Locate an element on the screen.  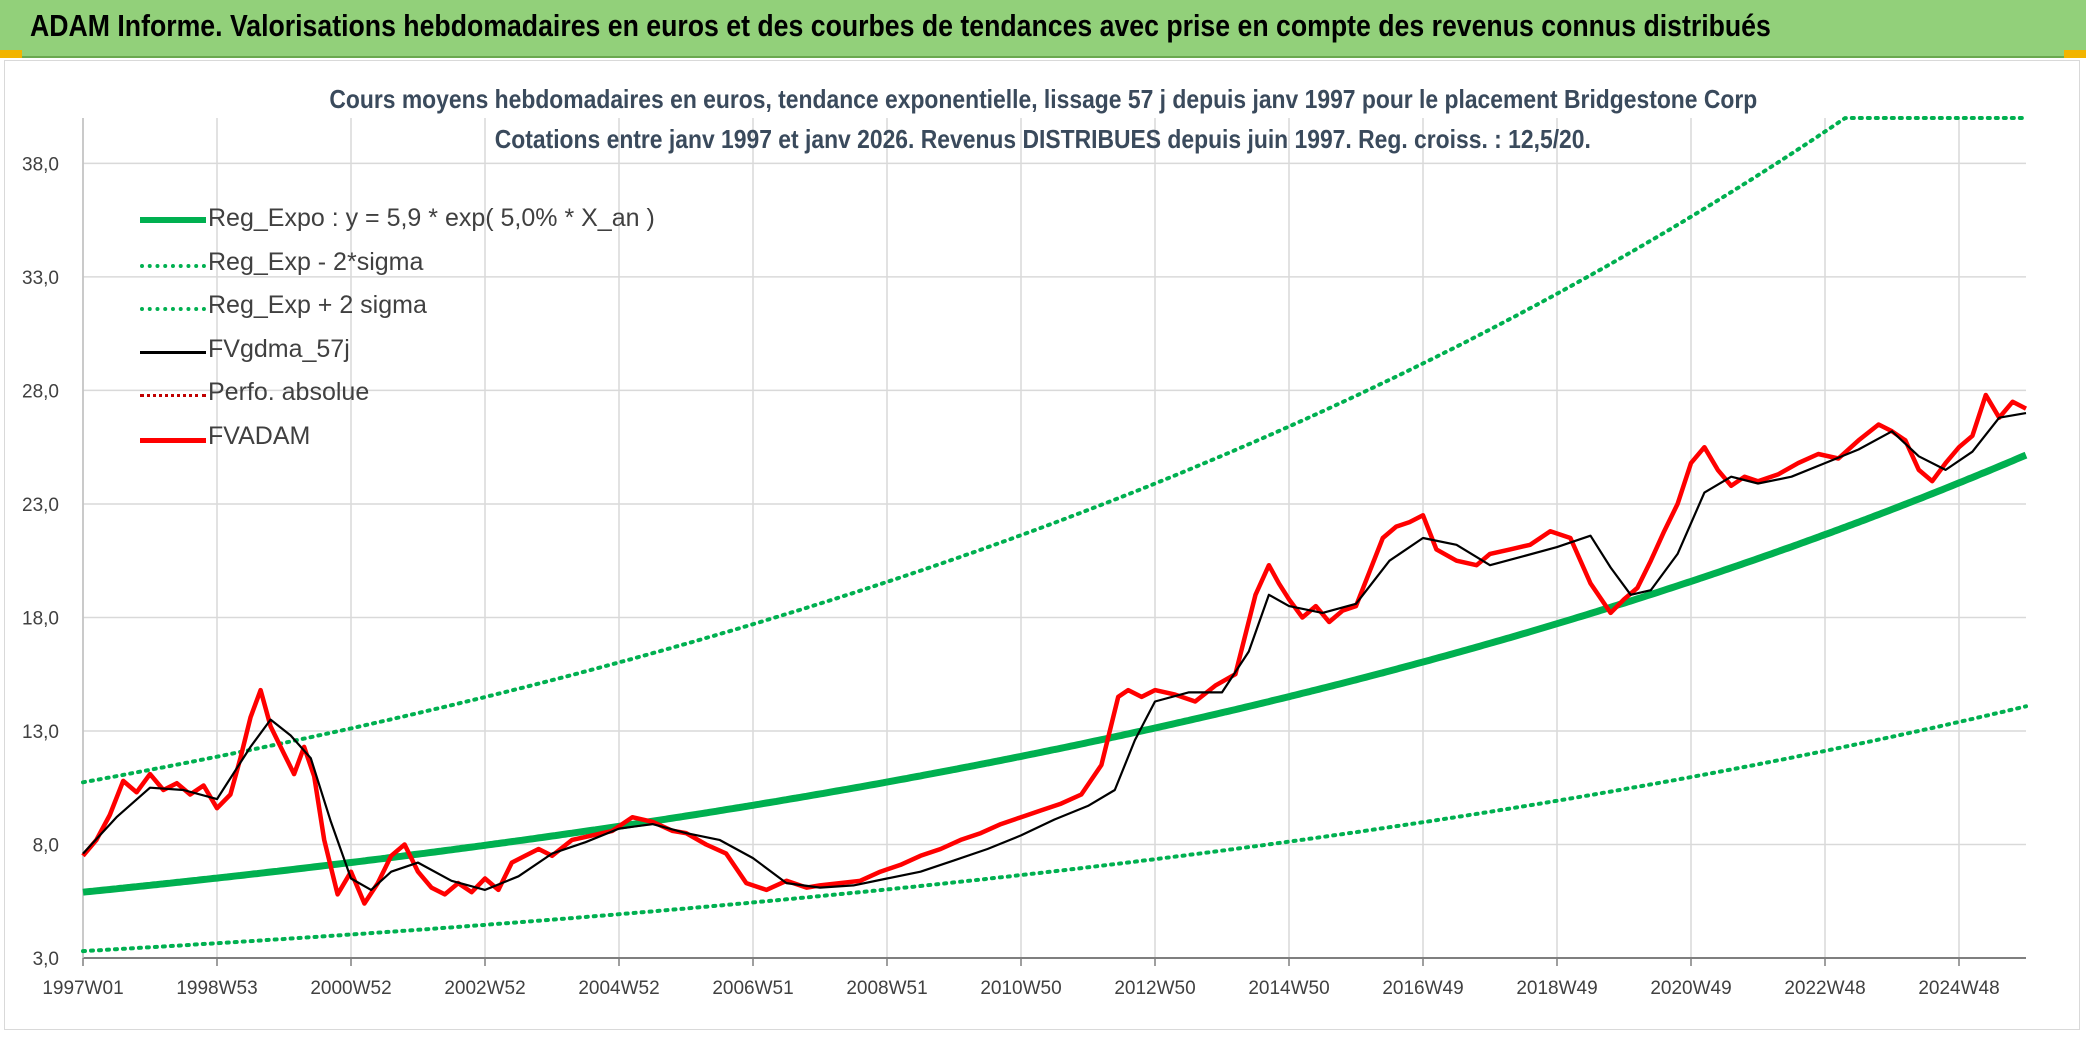
x-tick-label: 2020W49 is located at coordinates (1690, 988).